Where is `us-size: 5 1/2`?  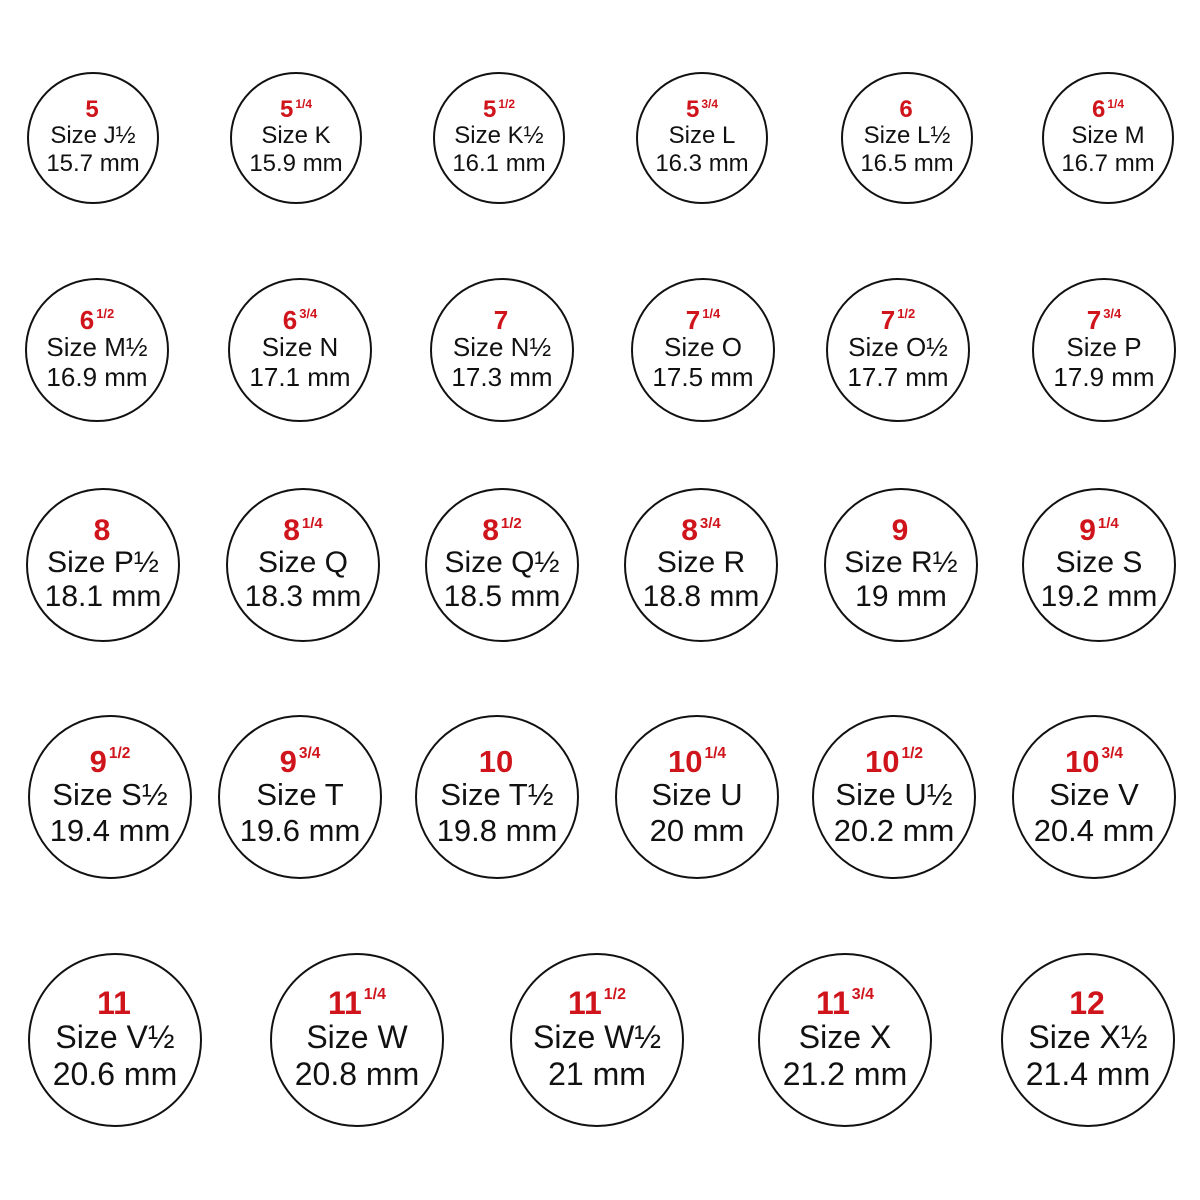 us-size: 5 1/2 is located at coordinates (499, 110).